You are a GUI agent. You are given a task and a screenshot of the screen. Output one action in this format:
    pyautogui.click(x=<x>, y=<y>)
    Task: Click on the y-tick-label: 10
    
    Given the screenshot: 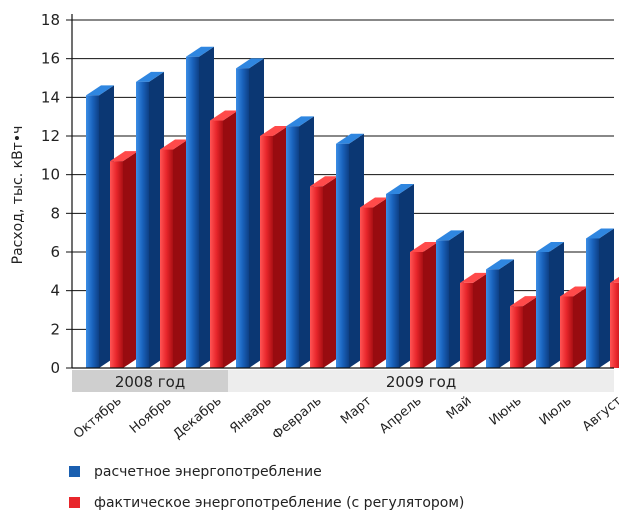 What is the action you would take?
    pyautogui.click(x=50, y=175)
    